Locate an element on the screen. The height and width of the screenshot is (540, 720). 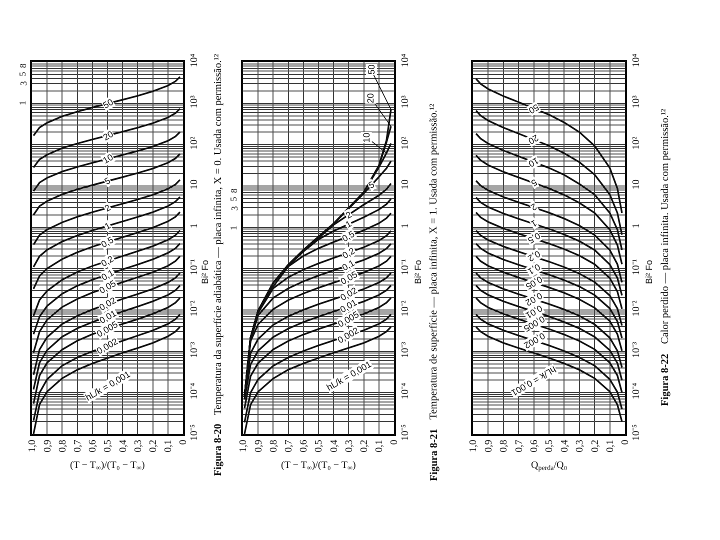
text: Calor perdido — placa infinita. Usada com permissão.¹² is located at coordinates (665, 226).